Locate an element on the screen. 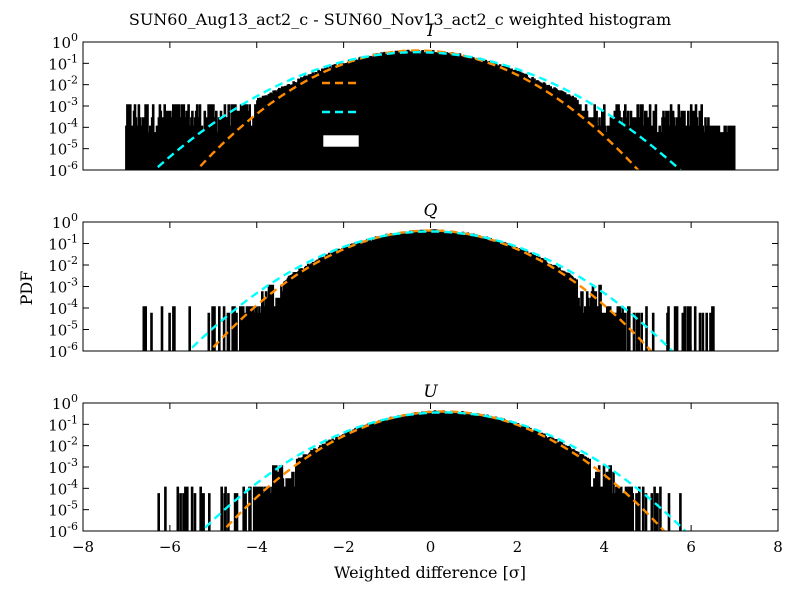 Image resolution: width=800 pixels, height=600 pixels. data-histogram-U is located at coordinates (419, 470).